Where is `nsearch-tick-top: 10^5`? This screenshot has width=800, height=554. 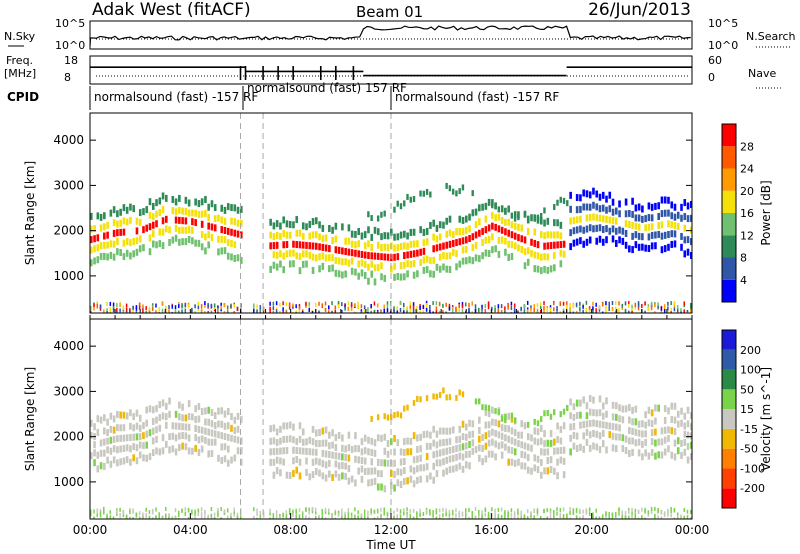 nsearch-tick-top: 10^5 is located at coordinates (723, 23).